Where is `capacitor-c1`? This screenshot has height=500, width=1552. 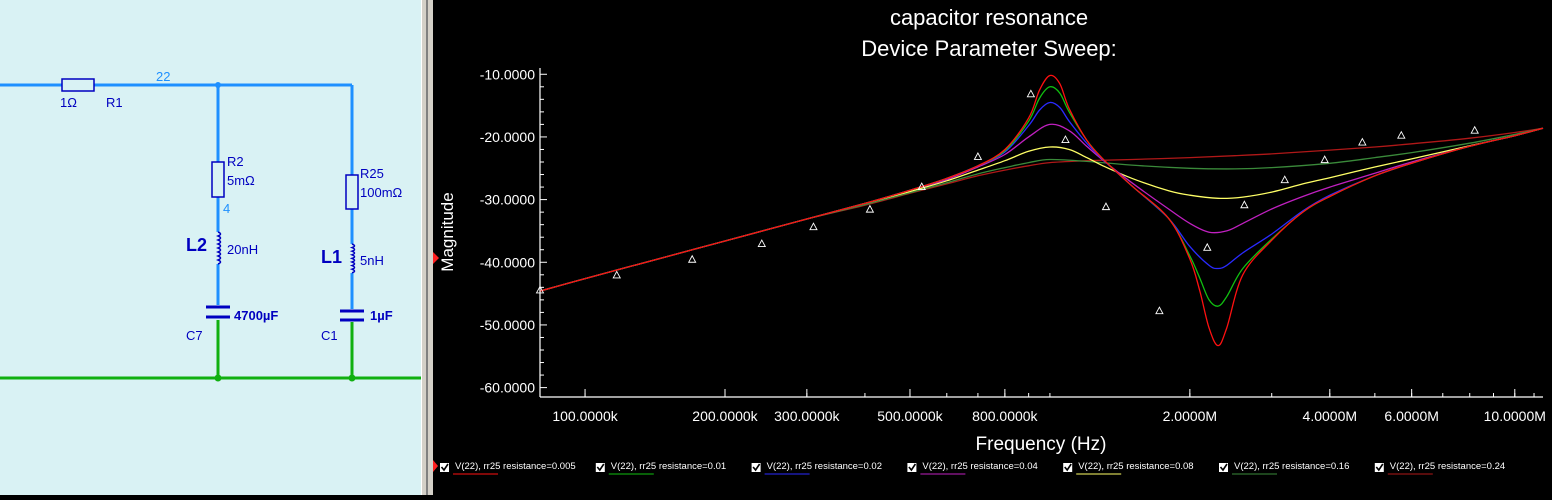 capacitor-c1 is located at coordinates (352, 315).